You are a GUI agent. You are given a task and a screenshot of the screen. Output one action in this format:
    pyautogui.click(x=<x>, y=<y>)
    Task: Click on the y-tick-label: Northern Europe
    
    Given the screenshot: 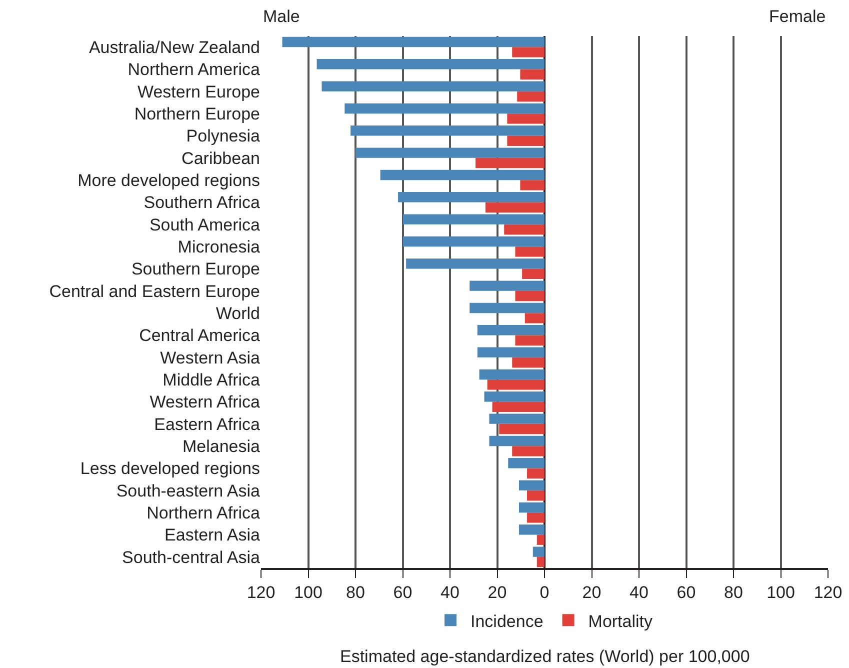 What is the action you would take?
    pyautogui.click(x=197, y=114)
    